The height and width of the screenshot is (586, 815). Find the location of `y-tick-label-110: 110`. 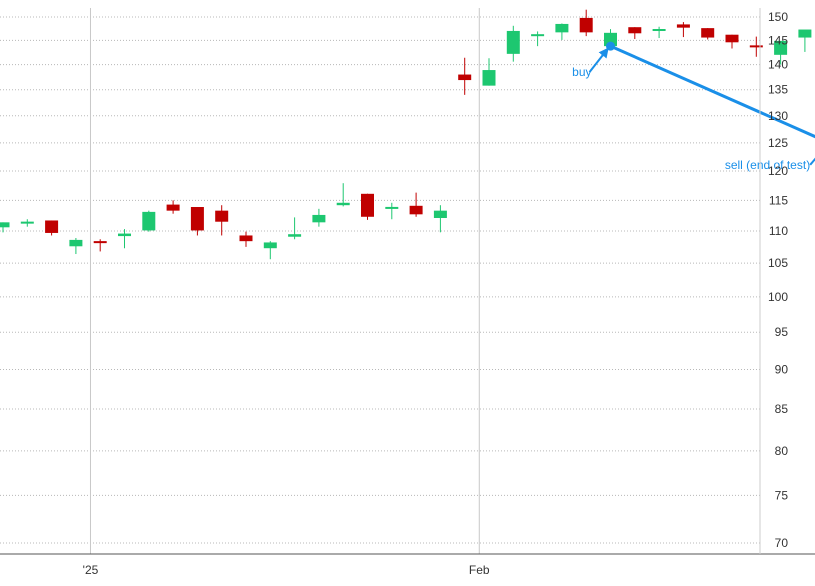

y-tick-label-110: 110 is located at coordinates (778, 231).